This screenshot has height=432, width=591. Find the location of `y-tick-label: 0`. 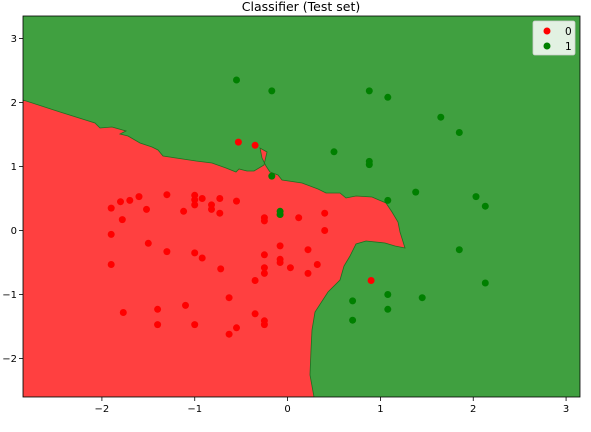

y-tick-label: 0 is located at coordinates (14, 231).